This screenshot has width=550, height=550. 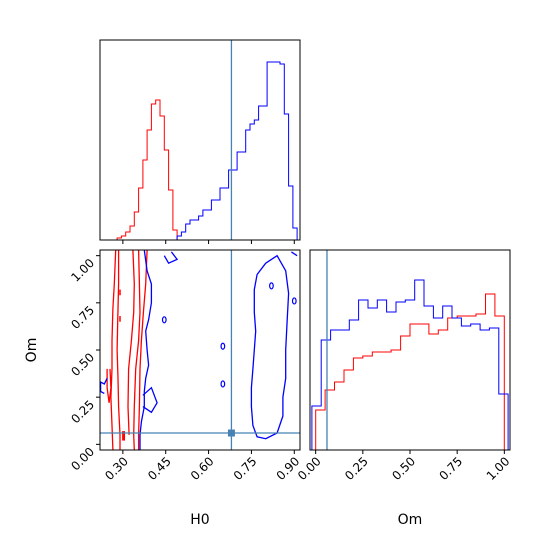 What do you see at coordinates (199, 520) in the screenshot?
I see `x-axis-label-h0: H0` at bounding box center [199, 520].